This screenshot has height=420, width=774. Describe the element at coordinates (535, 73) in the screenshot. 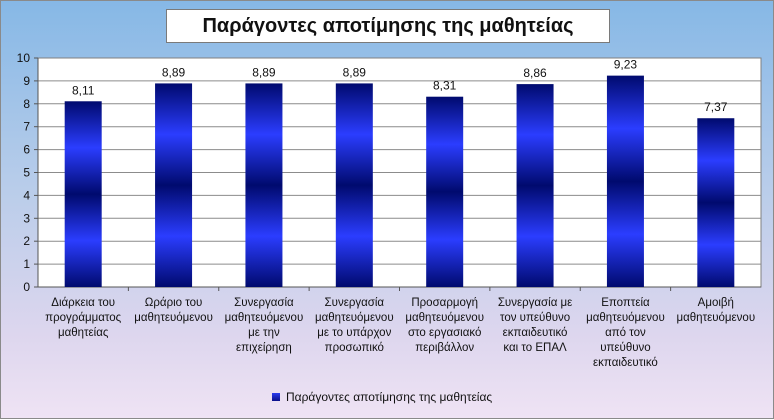

I see `data-label: 8,86` at that location.